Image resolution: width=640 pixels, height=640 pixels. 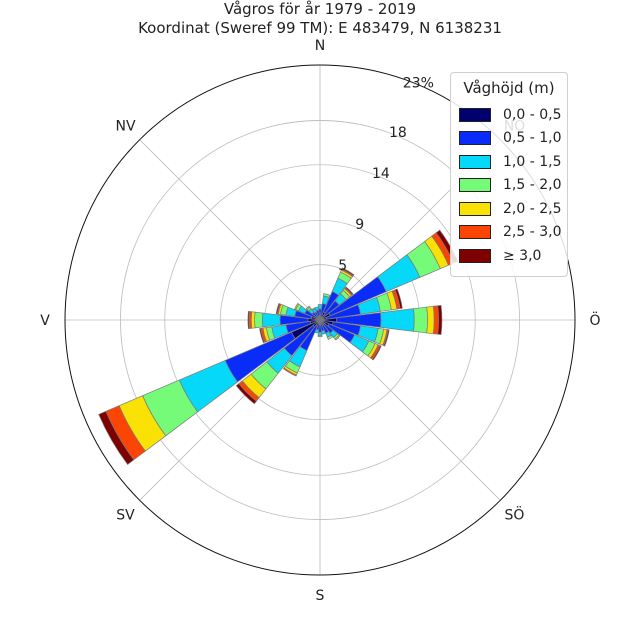 I want to click on legend-label: 2,5 - 3,0, so click(x=532, y=232).